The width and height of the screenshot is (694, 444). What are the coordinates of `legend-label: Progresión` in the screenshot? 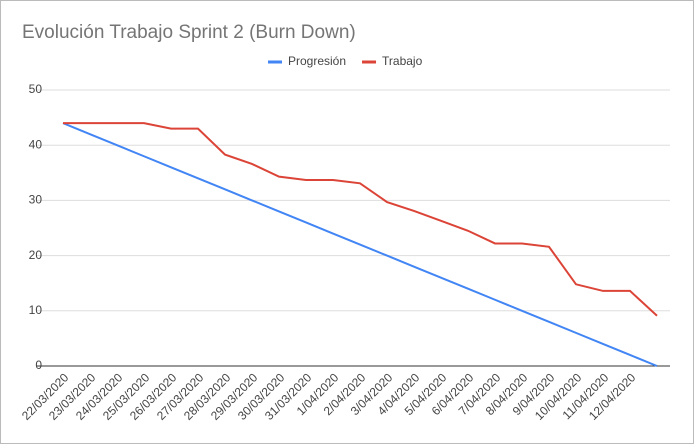 It's located at (317, 61).